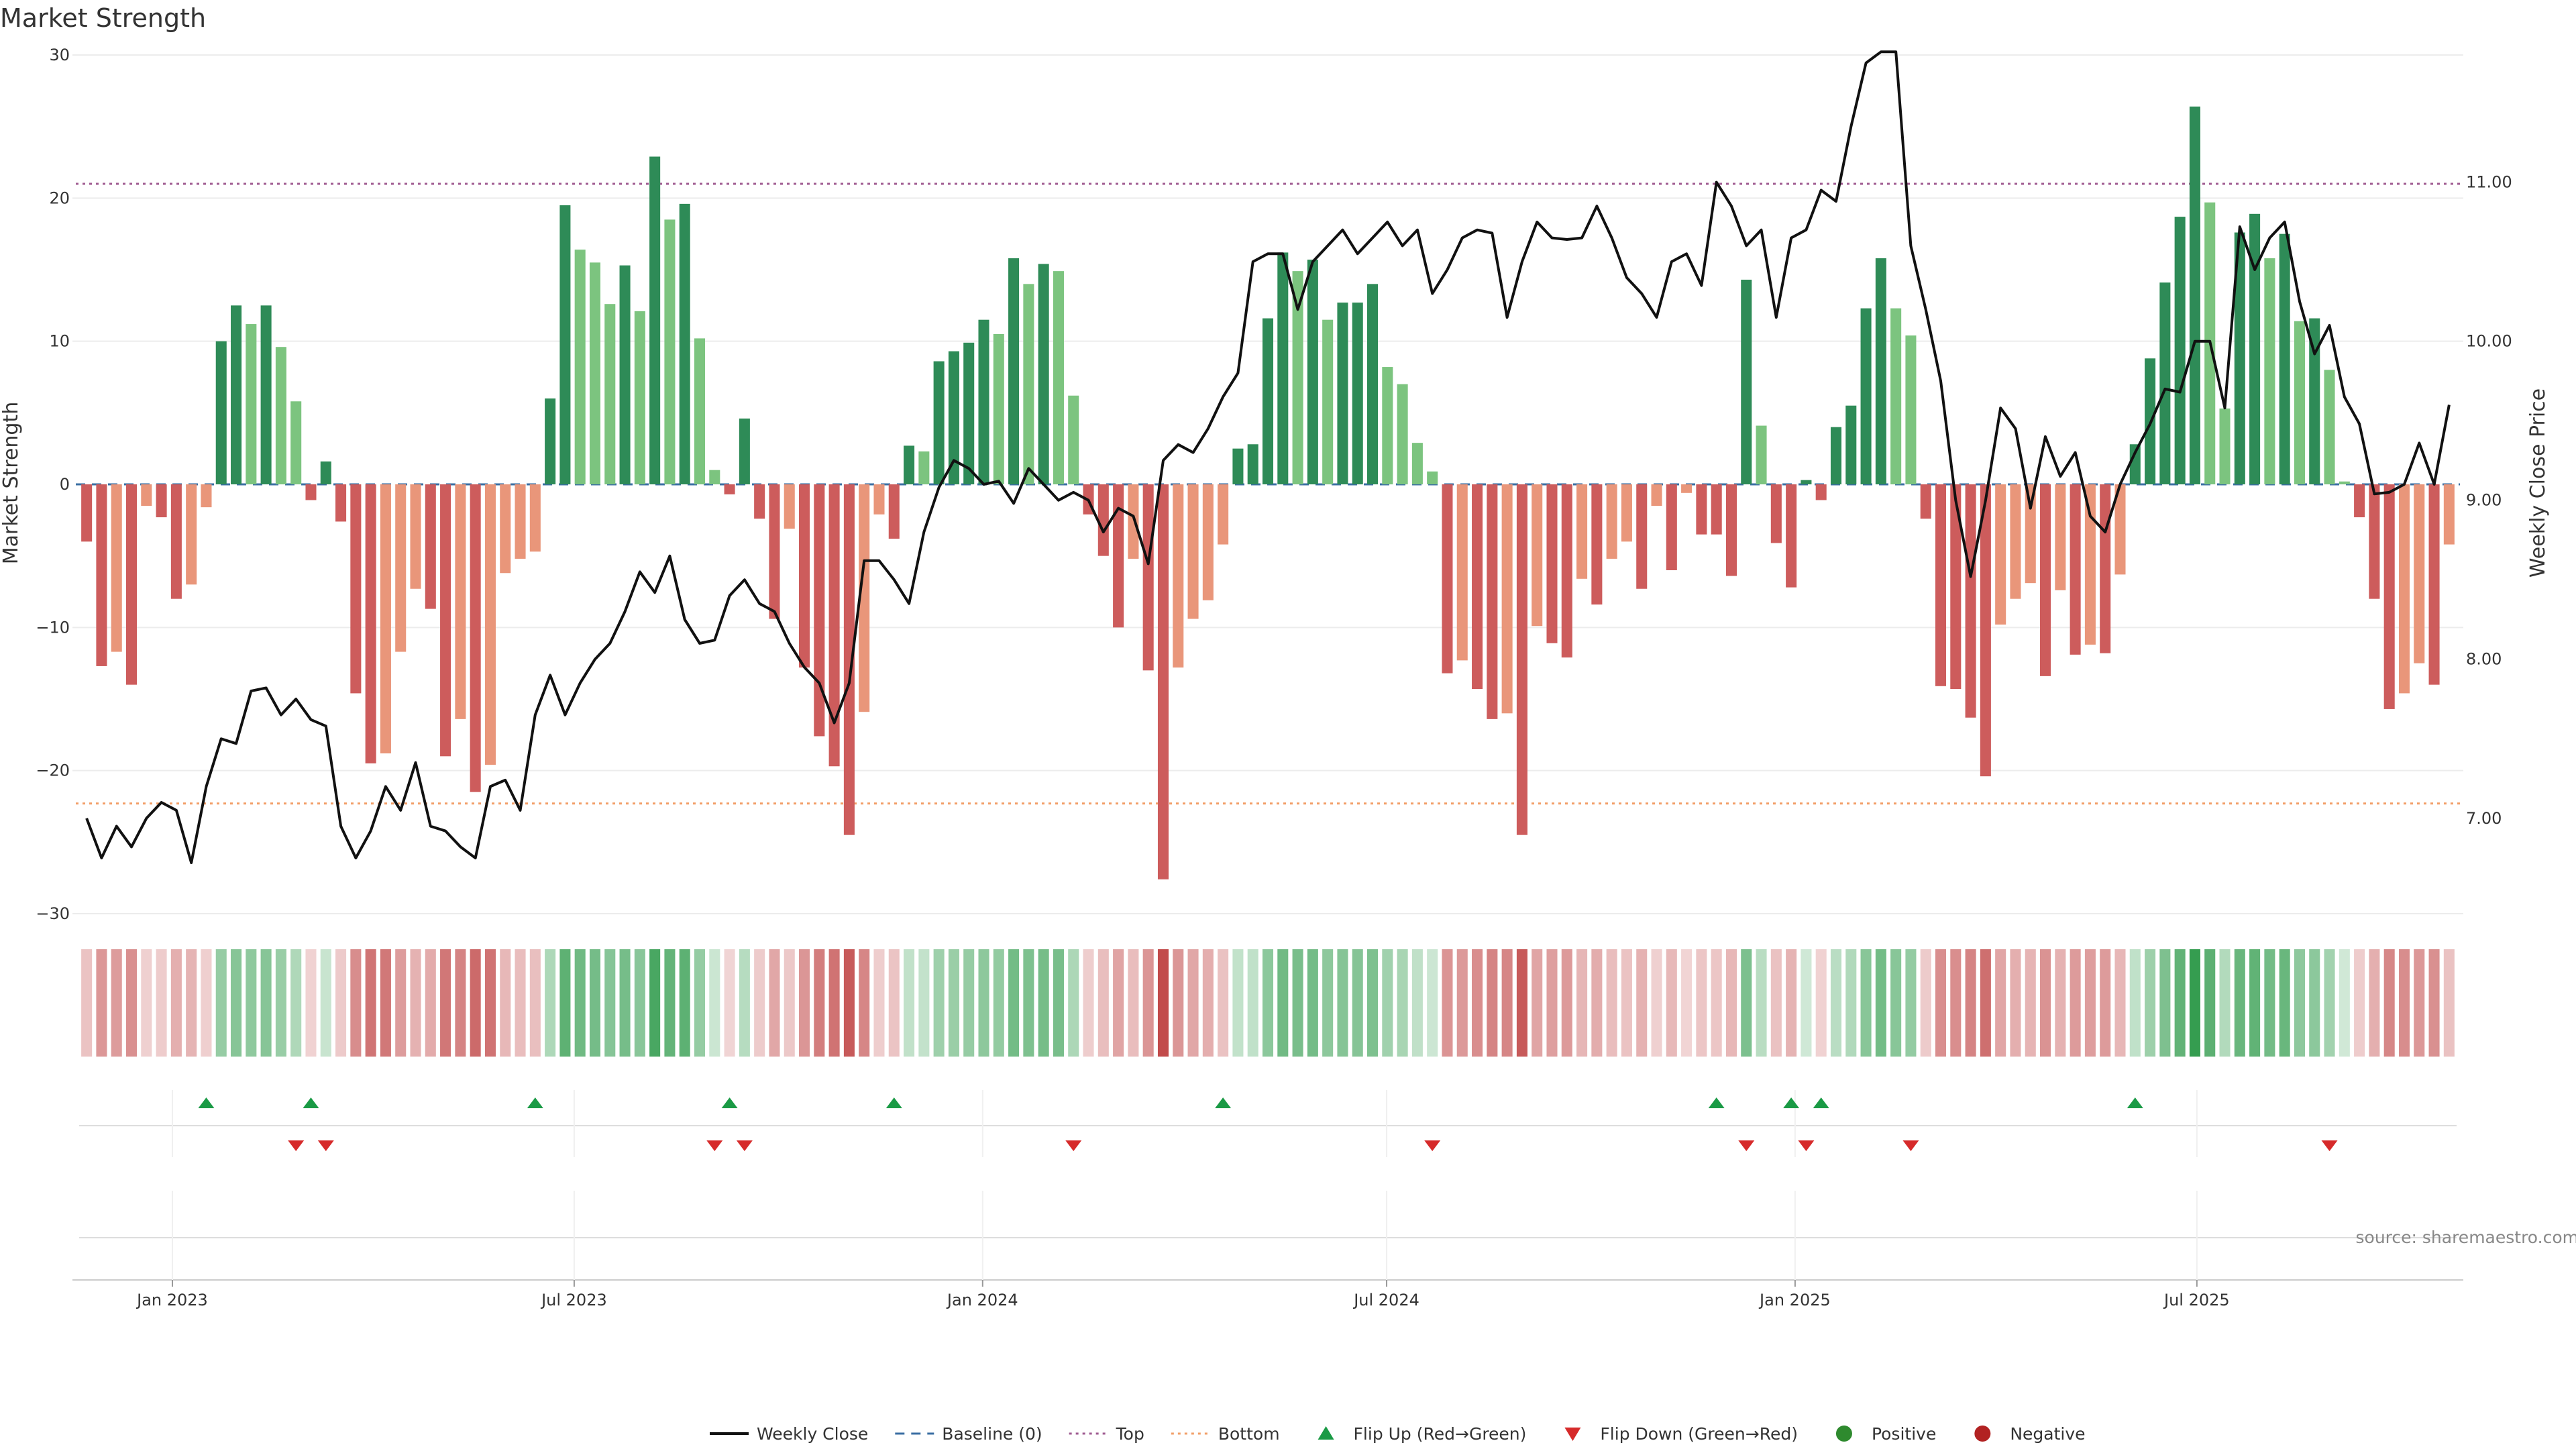  Describe the element at coordinates (53, 484) in the screenshot. I see `left-axis-ticks: 30 20 10 0 −10 −20 −30` at that location.